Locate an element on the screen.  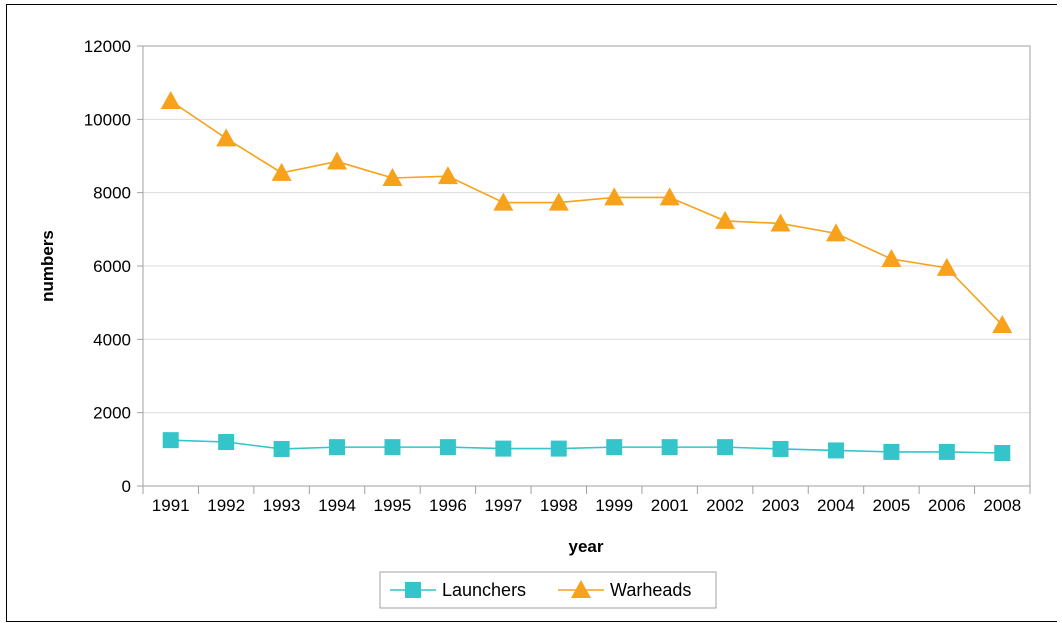
x-tick-label: 2003 is located at coordinates (781, 505).